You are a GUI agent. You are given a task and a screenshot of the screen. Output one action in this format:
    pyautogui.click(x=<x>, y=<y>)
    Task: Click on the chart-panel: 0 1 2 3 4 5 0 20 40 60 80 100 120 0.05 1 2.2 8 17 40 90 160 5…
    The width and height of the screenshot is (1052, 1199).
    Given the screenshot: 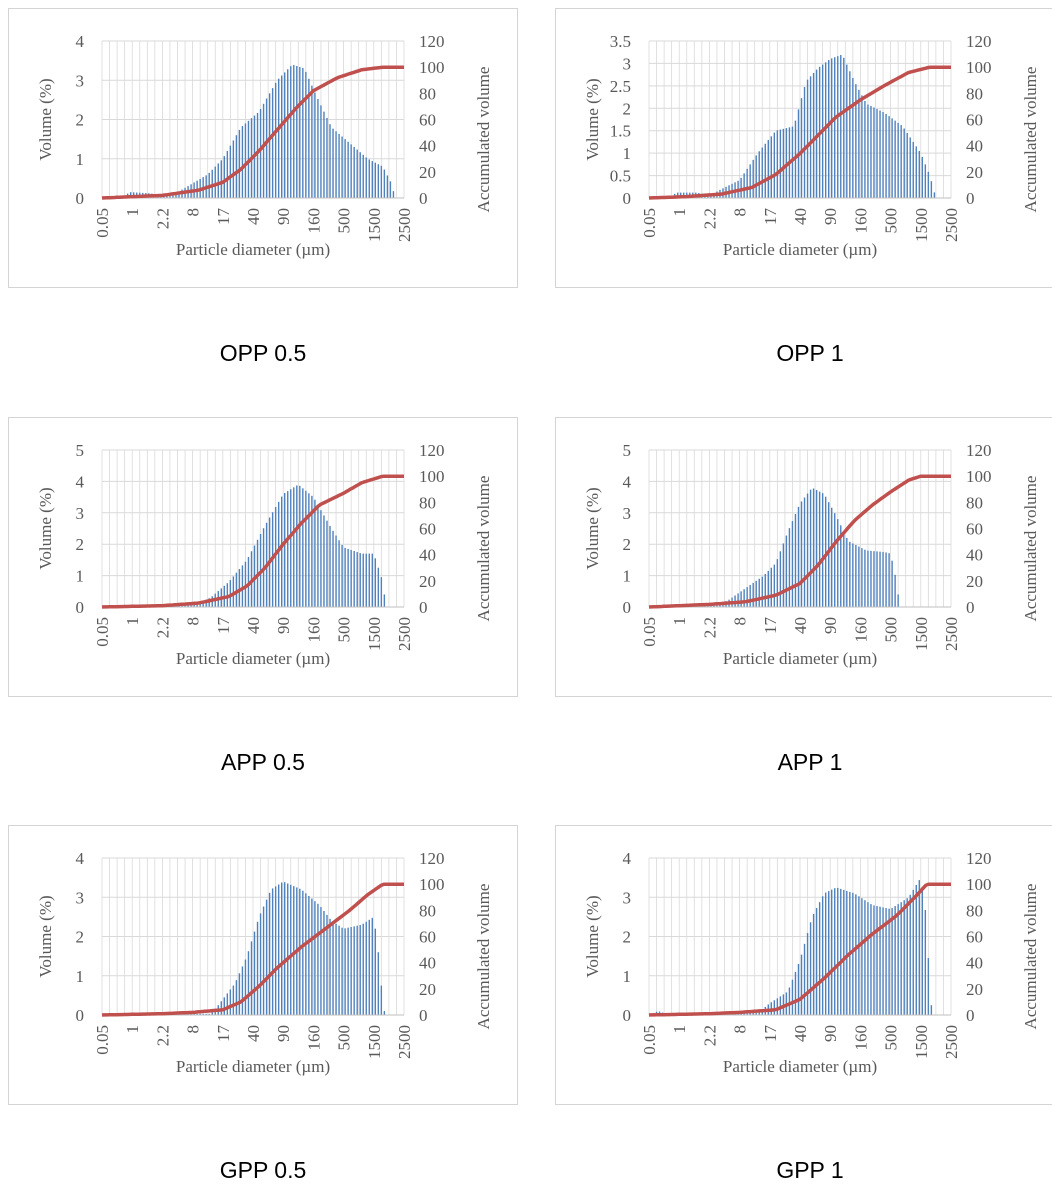 What is the action you would take?
    pyautogui.click(x=803, y=557)
    